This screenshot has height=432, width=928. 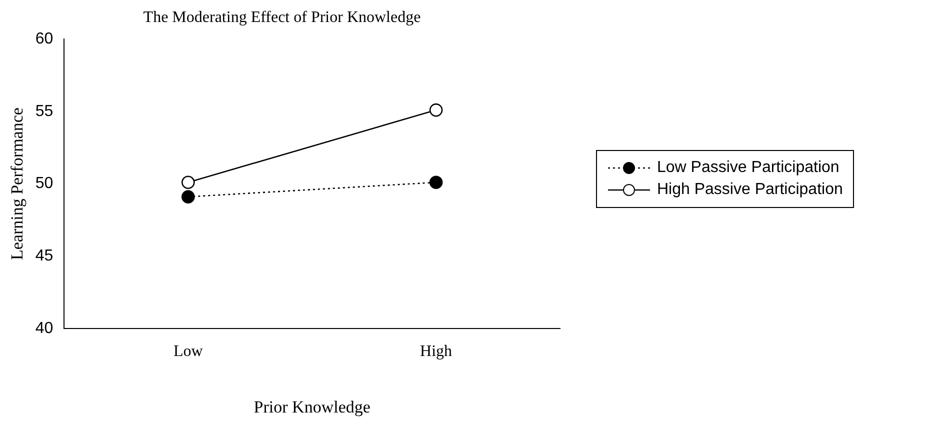 What do you see at coordinates (44, 39) in the screenshot?
I see `y-tick-label: 60` at bounding box center [44, 39].